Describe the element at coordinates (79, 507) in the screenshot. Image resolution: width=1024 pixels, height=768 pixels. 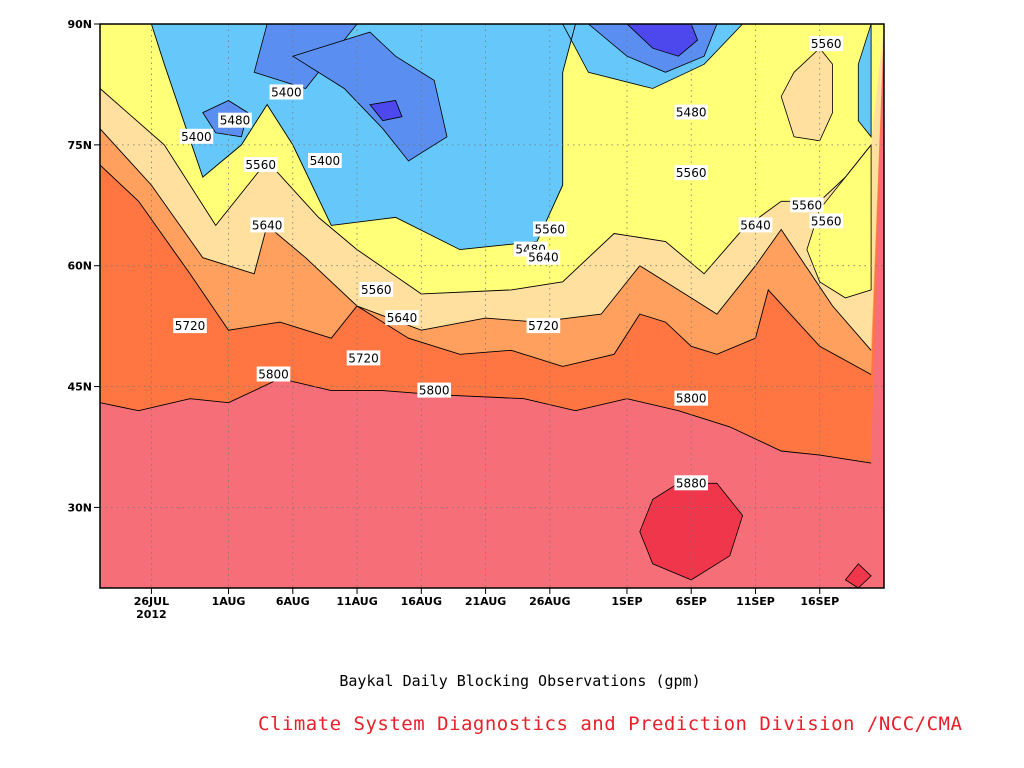
I see `y-tick-label-30N: 30N` at that location.